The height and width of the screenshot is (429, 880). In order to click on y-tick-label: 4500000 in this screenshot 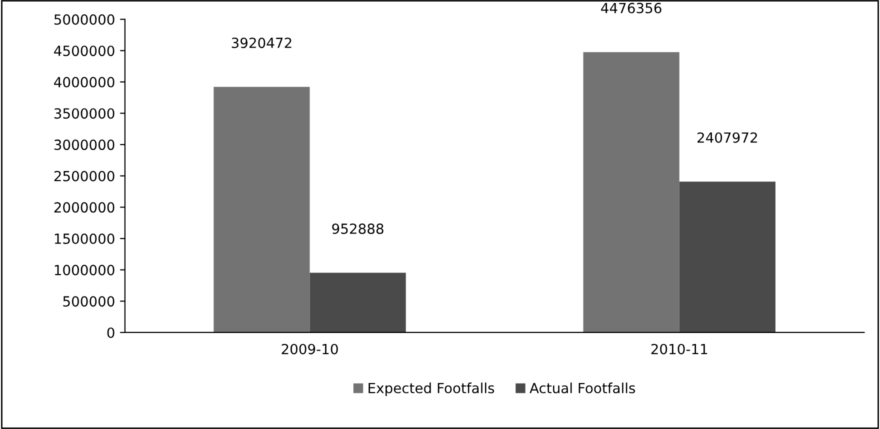, I will do `click(84, 51)`.